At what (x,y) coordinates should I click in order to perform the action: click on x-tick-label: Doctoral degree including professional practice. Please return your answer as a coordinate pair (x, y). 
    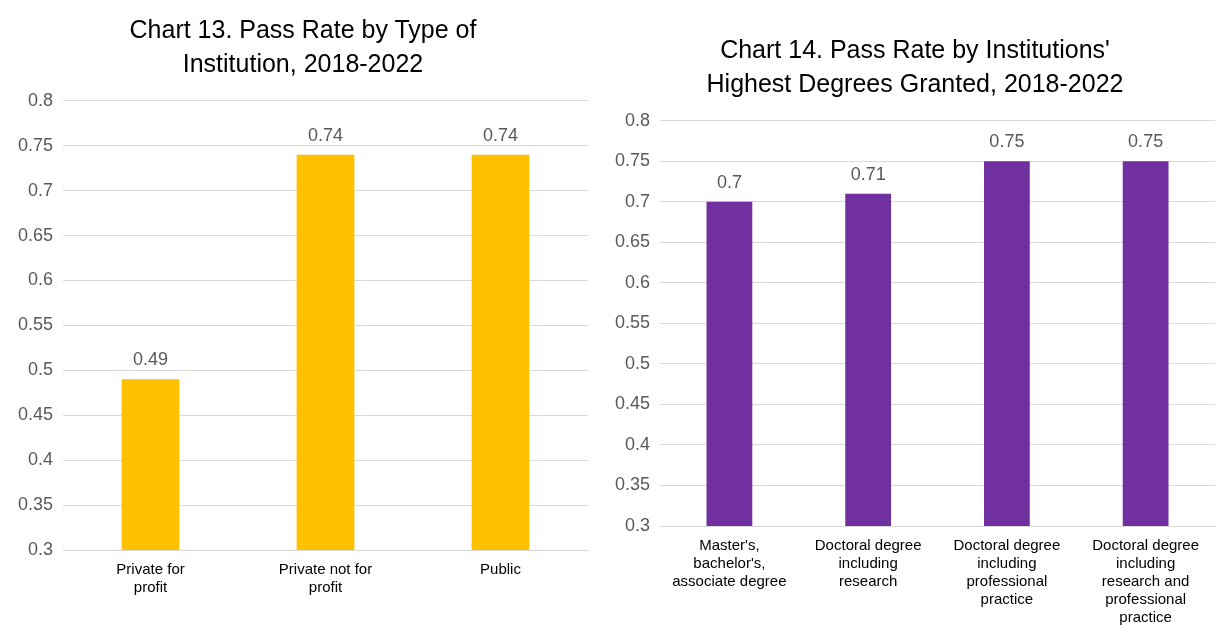
    Looking at the image, I should click on (1007, 572).